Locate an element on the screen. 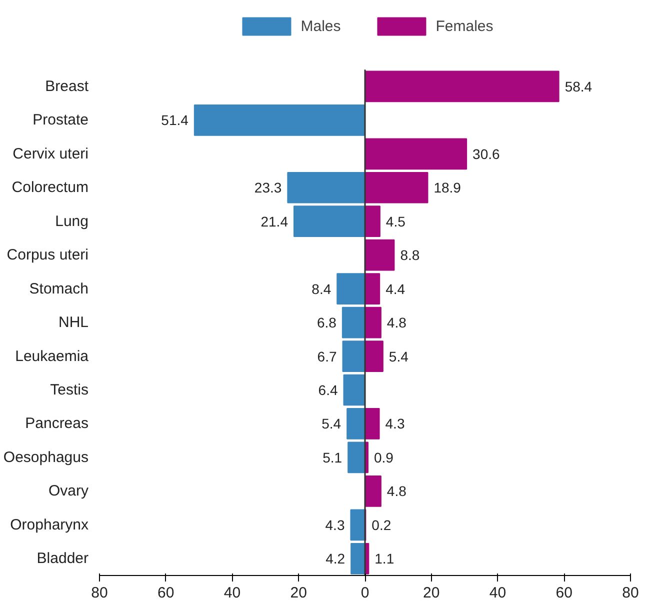 The width and height of the screenshot is (669, 612). data-label: 18.9 is located at coordinates (448, 188).